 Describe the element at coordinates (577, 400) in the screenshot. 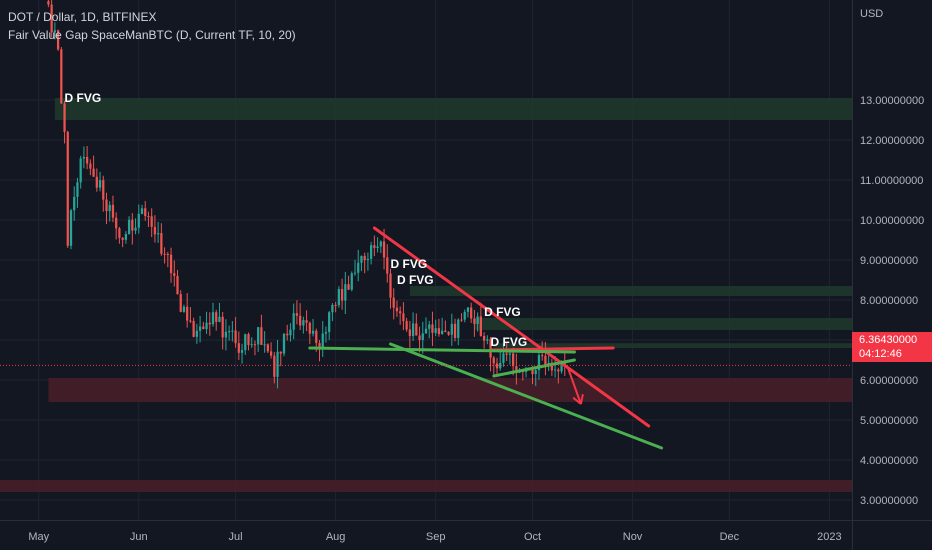

I see `arrow-head` at that location.